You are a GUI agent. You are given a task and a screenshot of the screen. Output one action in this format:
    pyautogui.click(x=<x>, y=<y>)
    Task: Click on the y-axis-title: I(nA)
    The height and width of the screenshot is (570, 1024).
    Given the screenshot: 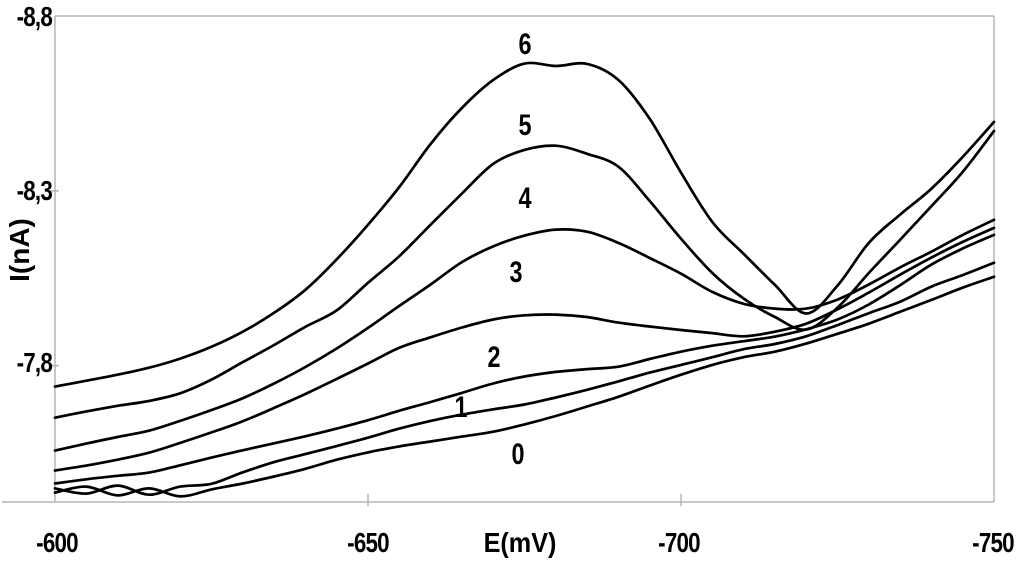 What is the action you would take?
    pyautogui.click(x=19, y=250)
    